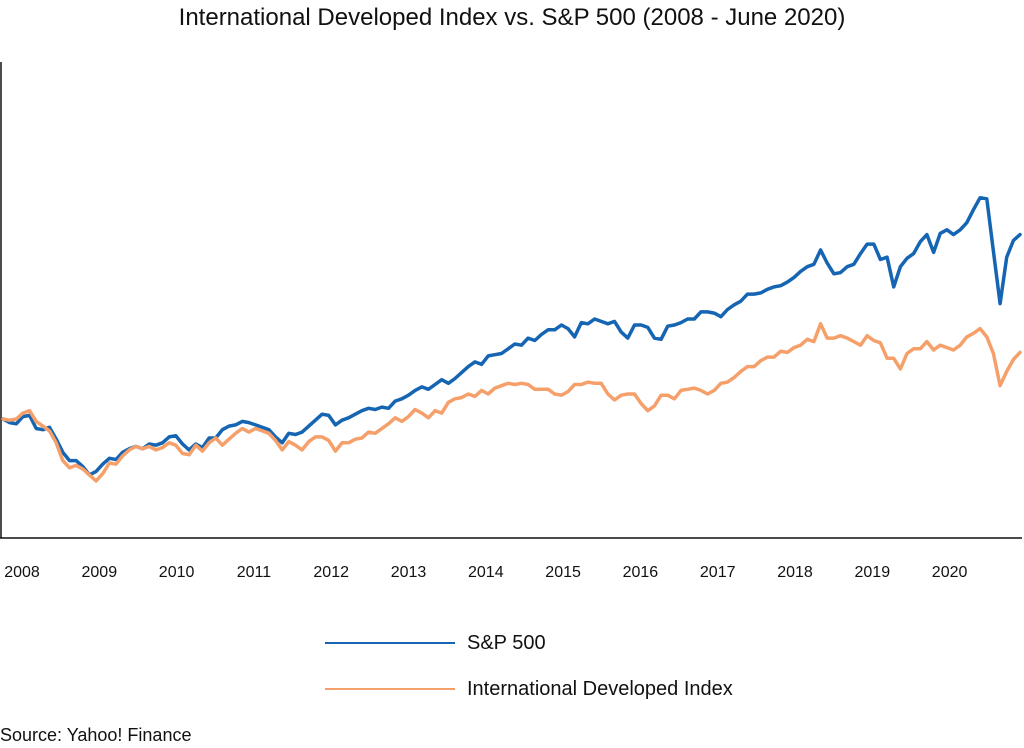 This screenshot has height=748, width=1024. What do you see at coordinates (96, 735) in the screenshot?
I see `source-note: Source: Yahoo! Finance` at bounding box center [96, 735].